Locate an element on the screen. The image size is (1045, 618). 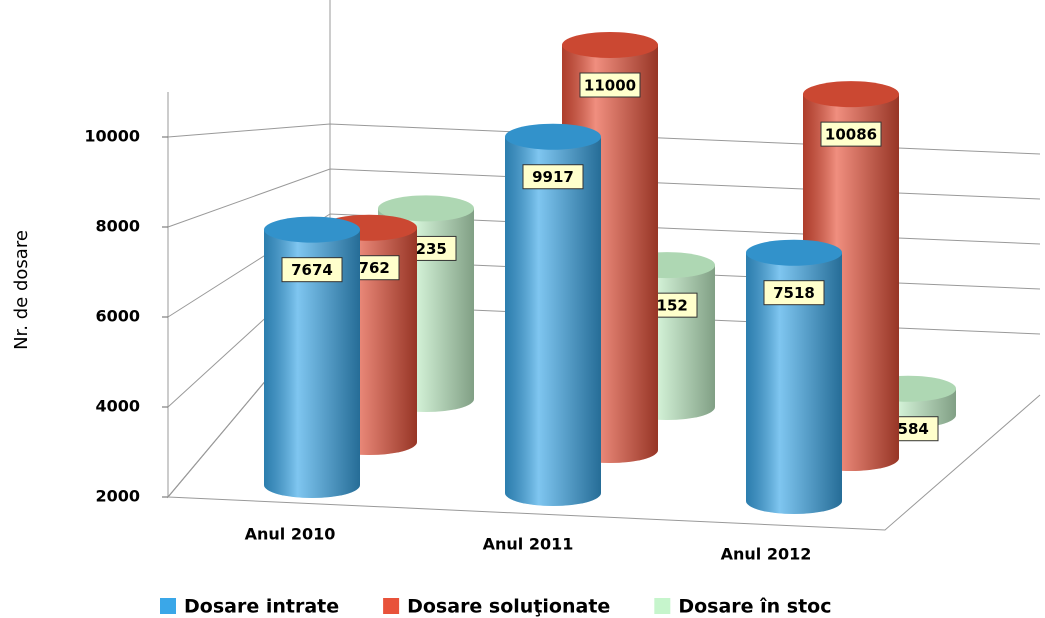
value-label: 10086 is located at coordinates (851, 135).